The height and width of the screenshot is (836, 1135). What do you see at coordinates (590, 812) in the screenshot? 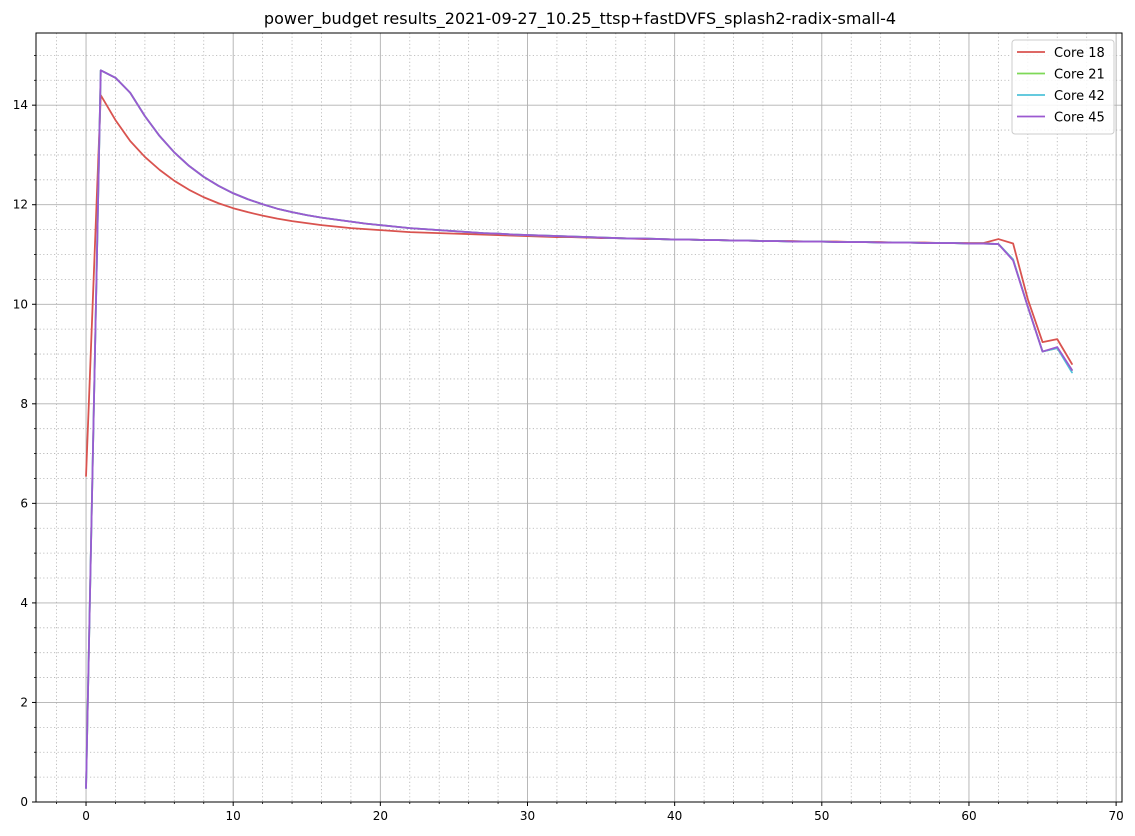
I see `x-axis: 0 10 20 30 40 50 60 70` at bounding box center [590, 812].